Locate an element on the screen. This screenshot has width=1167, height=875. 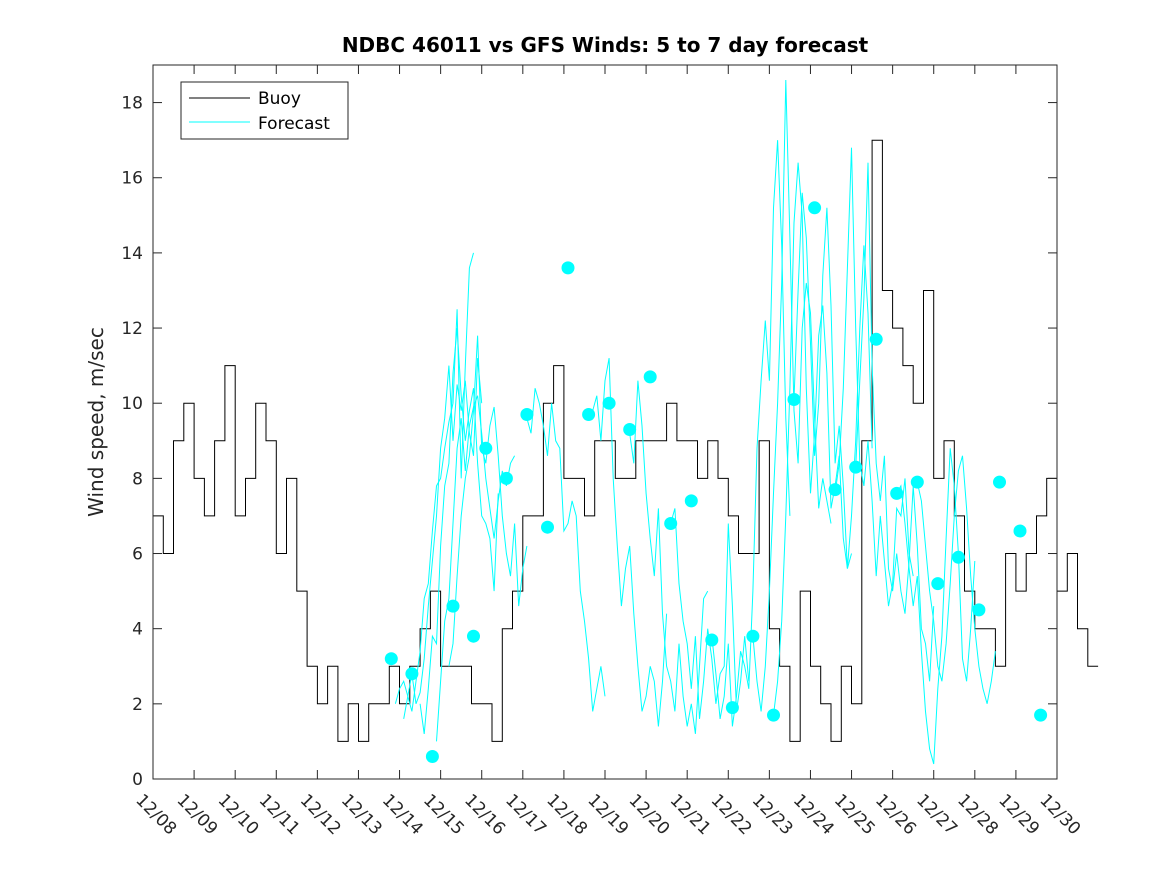
y-axis-label: Wind speed, m/sec is located at coordinates (96, 422).